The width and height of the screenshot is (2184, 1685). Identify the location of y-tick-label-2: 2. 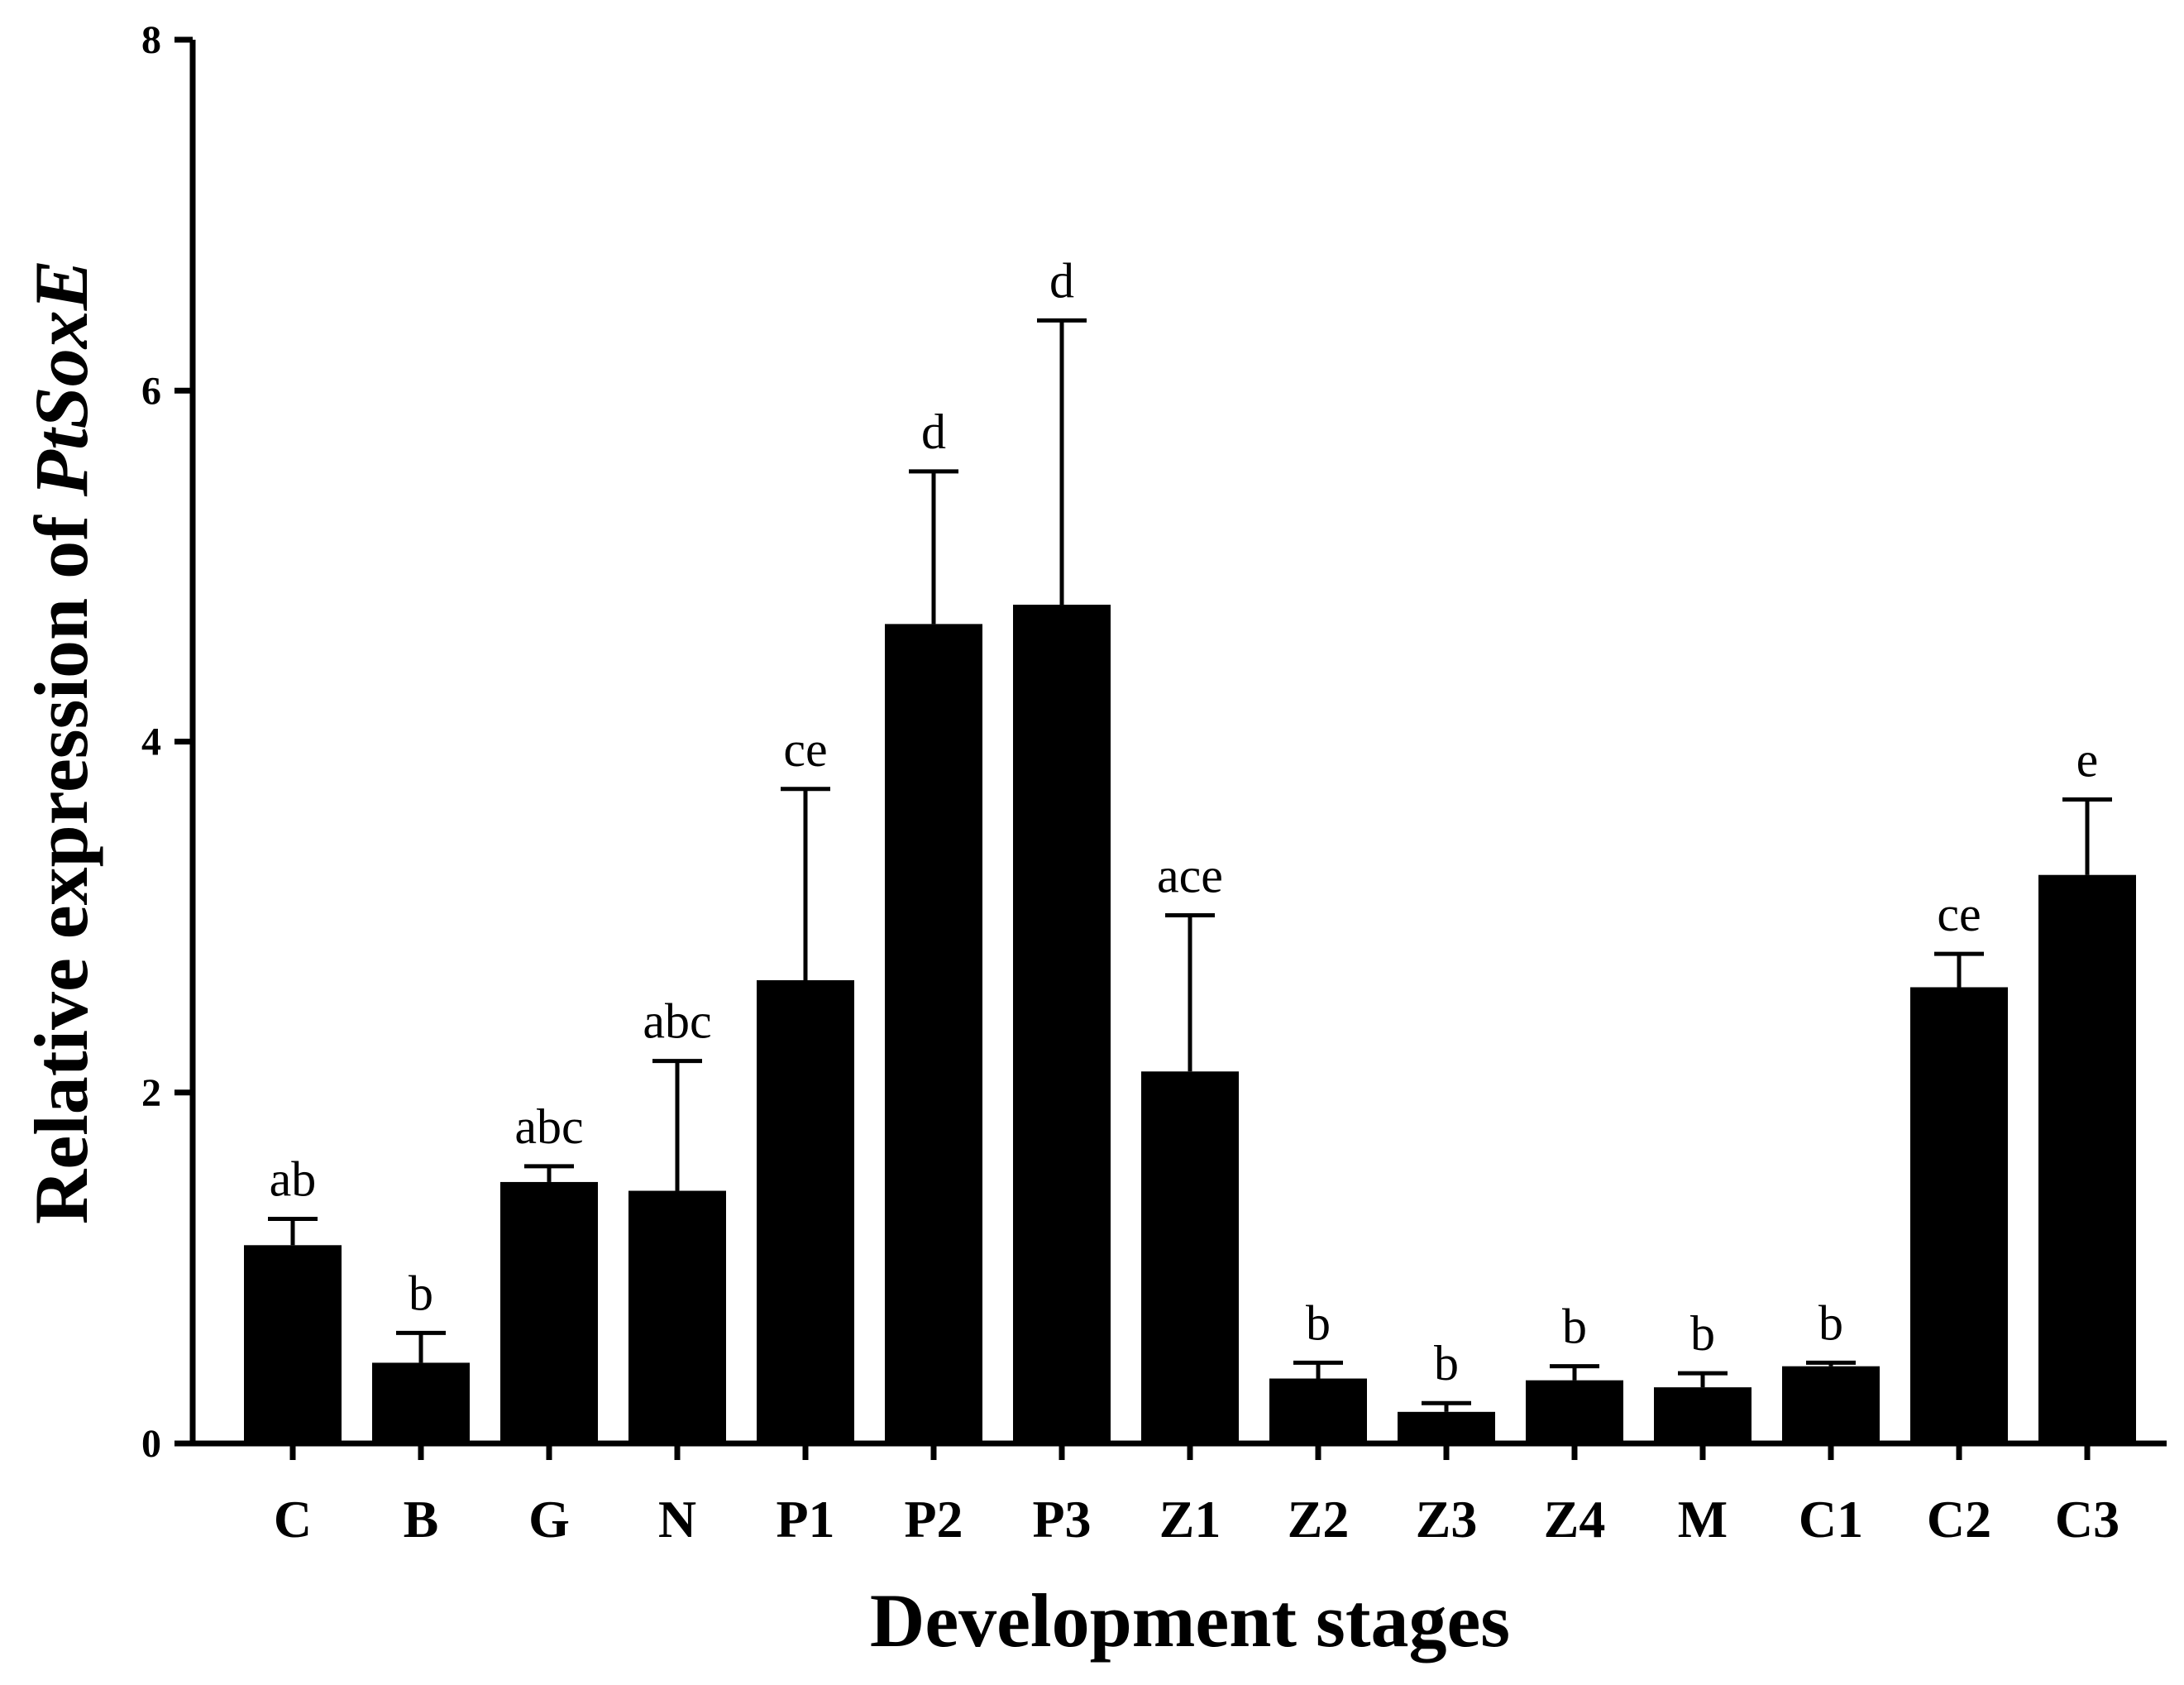
(151, 1093).